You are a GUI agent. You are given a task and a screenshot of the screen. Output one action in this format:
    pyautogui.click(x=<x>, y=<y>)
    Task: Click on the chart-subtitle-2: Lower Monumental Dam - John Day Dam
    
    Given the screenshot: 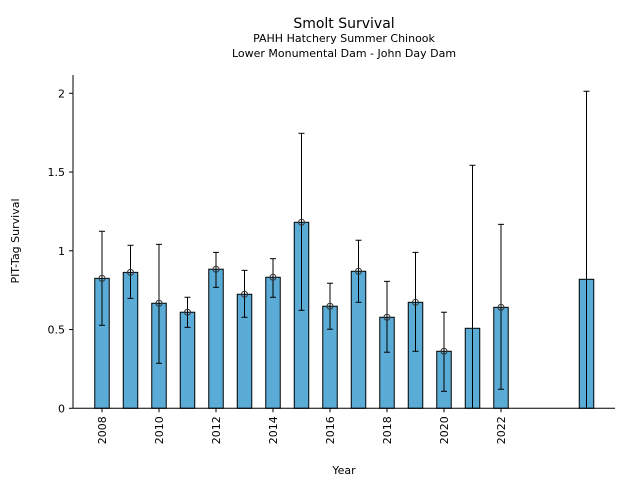 What is the action you would take?
    pyautogui.click(x=344, y=53)
    